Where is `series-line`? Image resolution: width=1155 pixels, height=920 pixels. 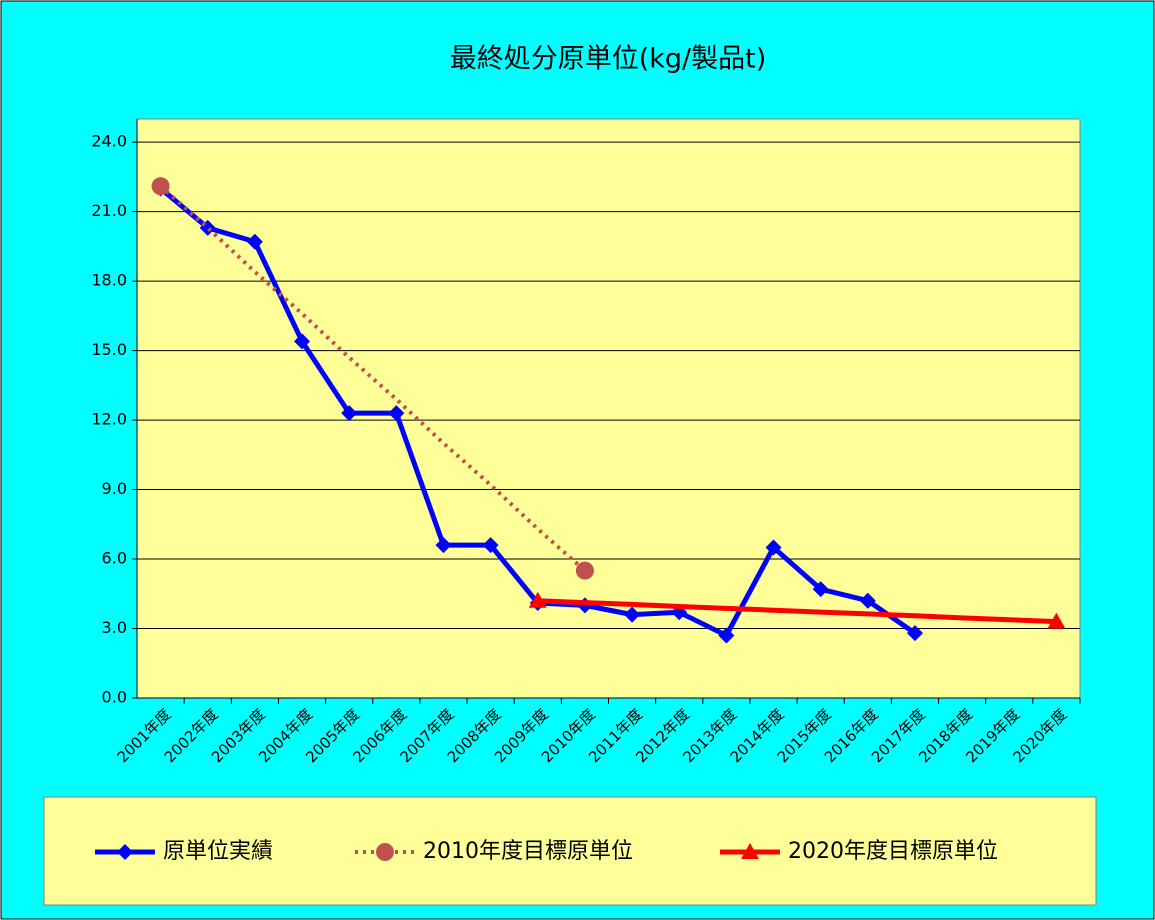 series-line is located at coordinates (797, 611).